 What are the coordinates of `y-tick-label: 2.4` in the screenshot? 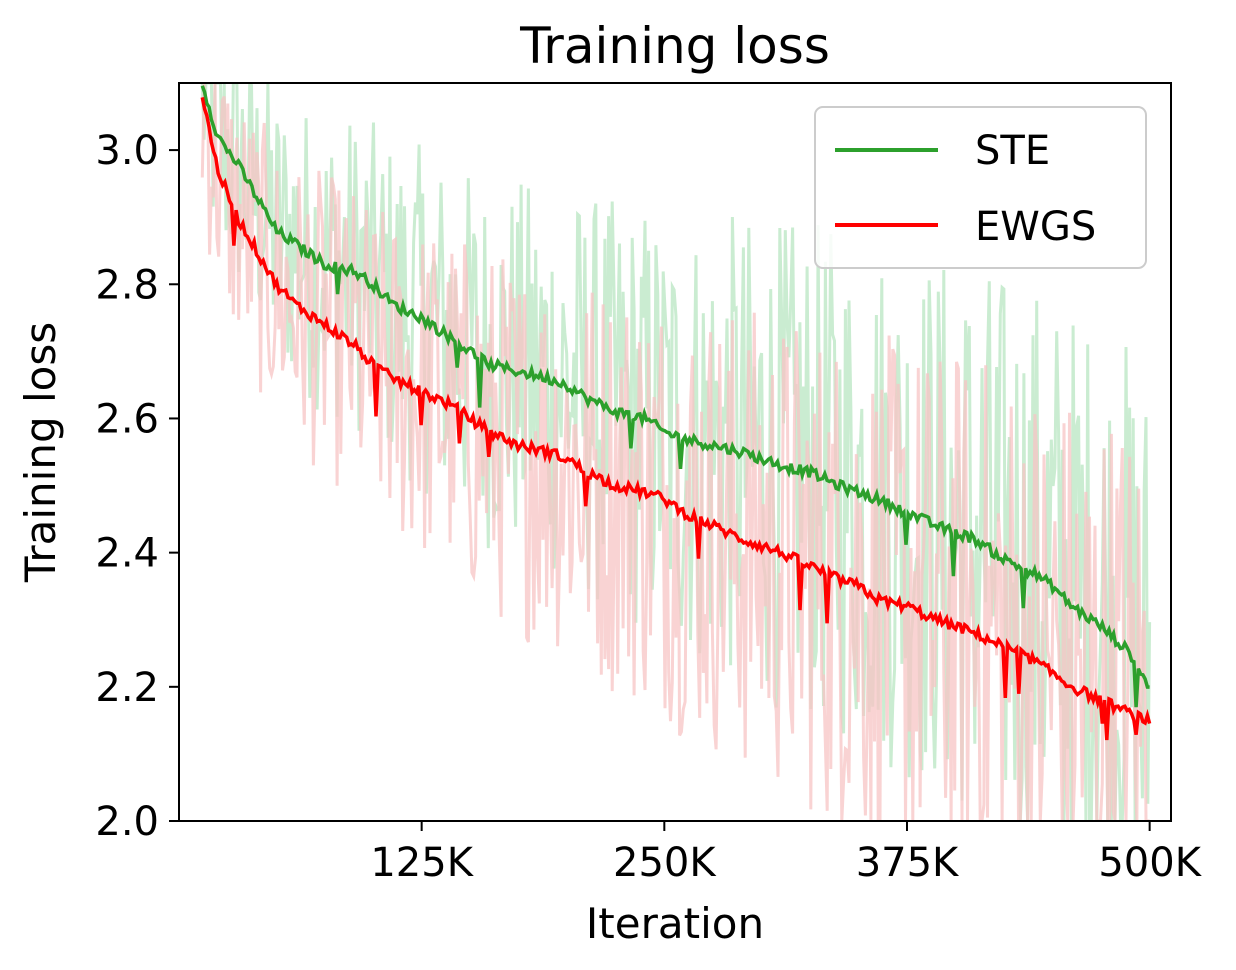 It's located at (127, 554).